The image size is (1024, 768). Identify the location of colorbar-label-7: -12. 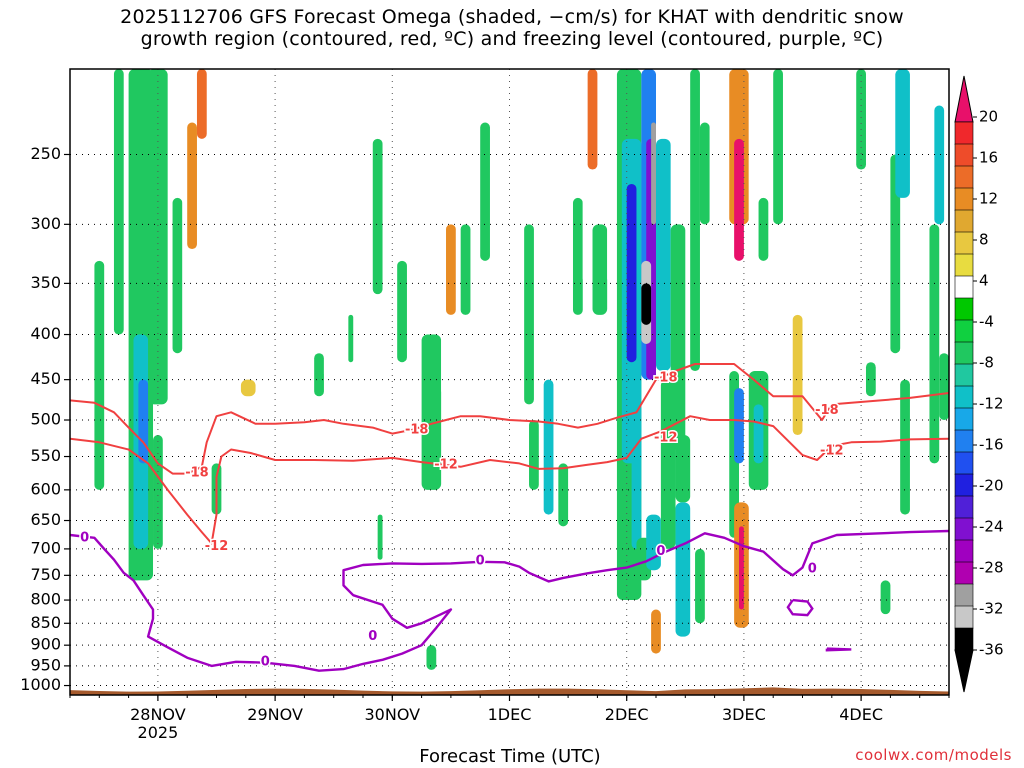
(991, 404).